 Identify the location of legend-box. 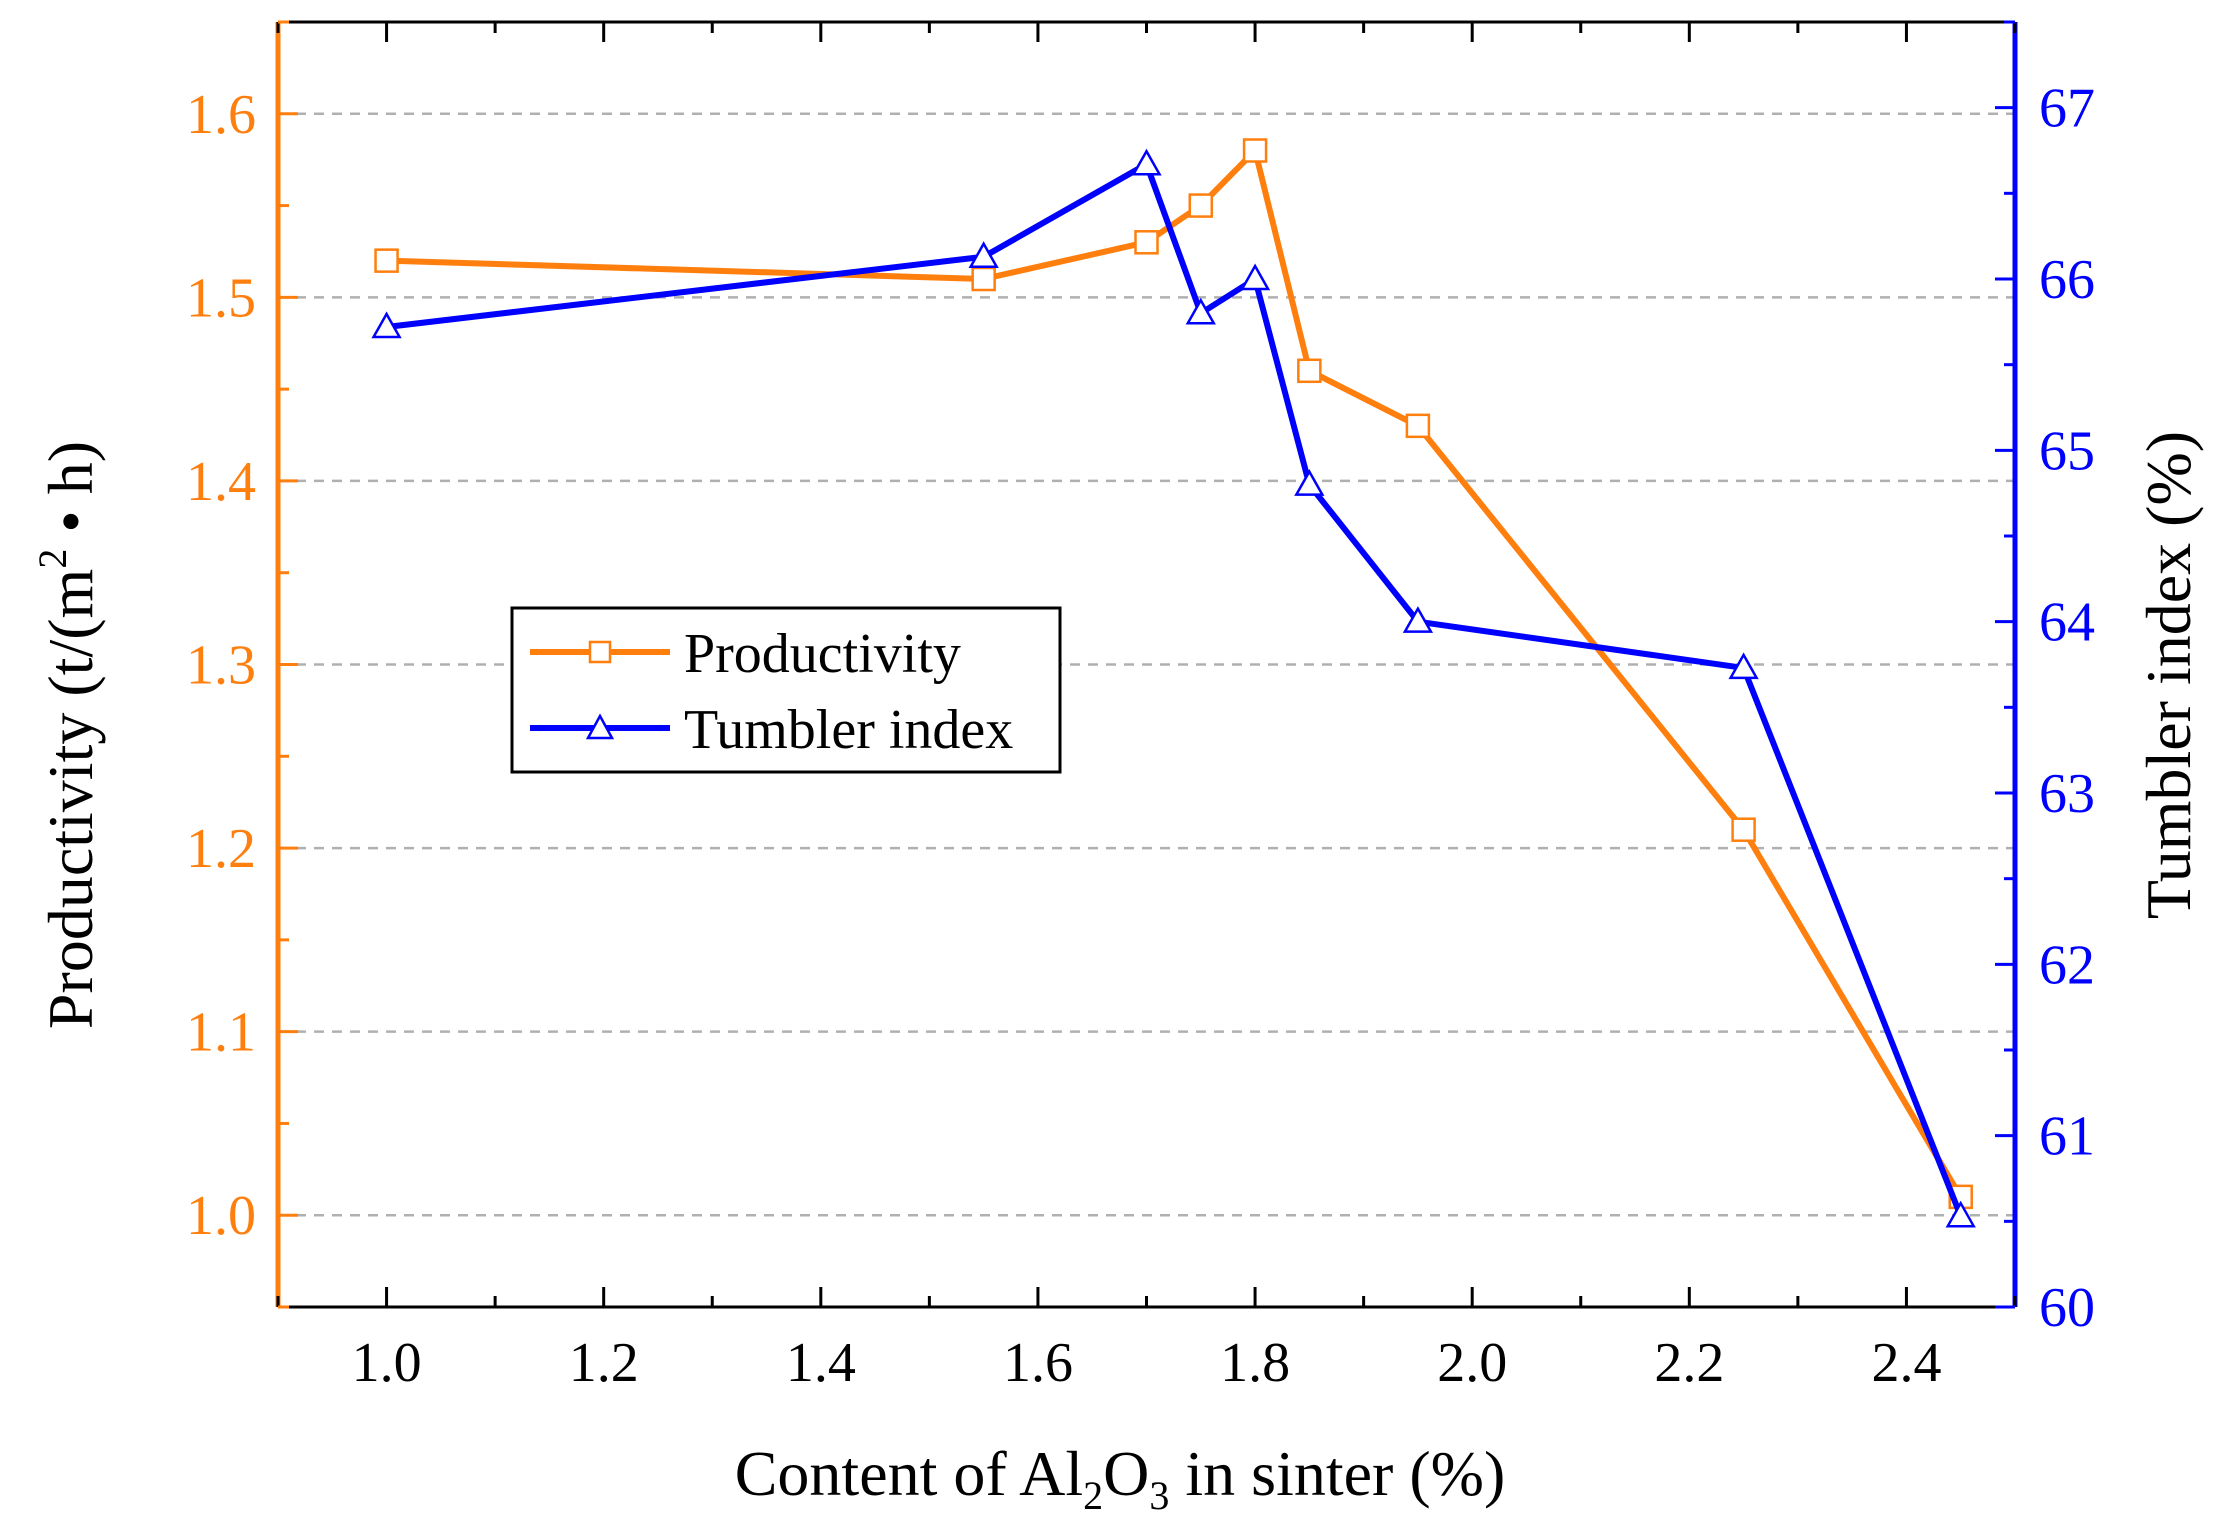
(786, 690).